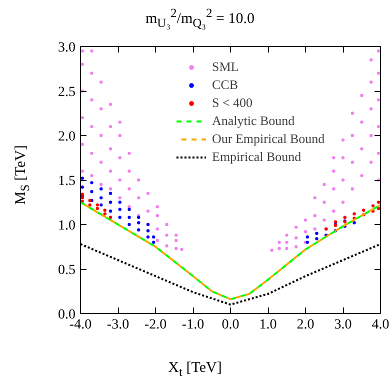 This screenshot has width=390, height=390. Describe the element at coordinates (231, 325) in the screenshot. I see `x-tick-label: 0.0` at that location.